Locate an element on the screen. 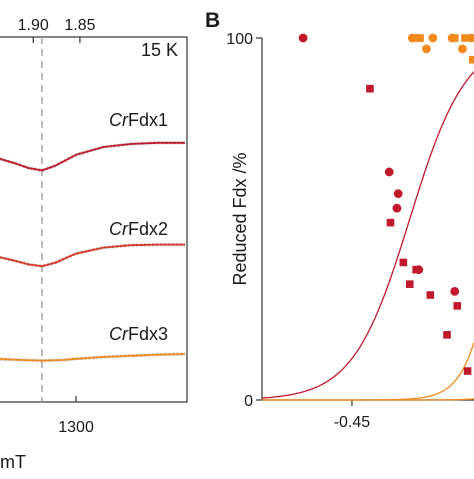 The width and height of the screenshot is (474, 479). panel-letter-b: B is located at coordinates (212, 20).